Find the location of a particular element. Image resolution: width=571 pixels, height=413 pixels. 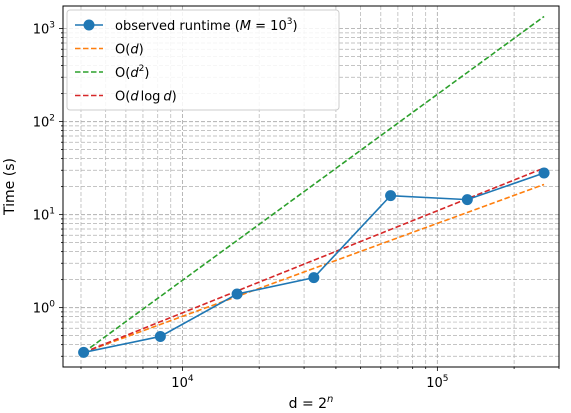

x-tick-label: 104 is located at coordinates (182, 382).